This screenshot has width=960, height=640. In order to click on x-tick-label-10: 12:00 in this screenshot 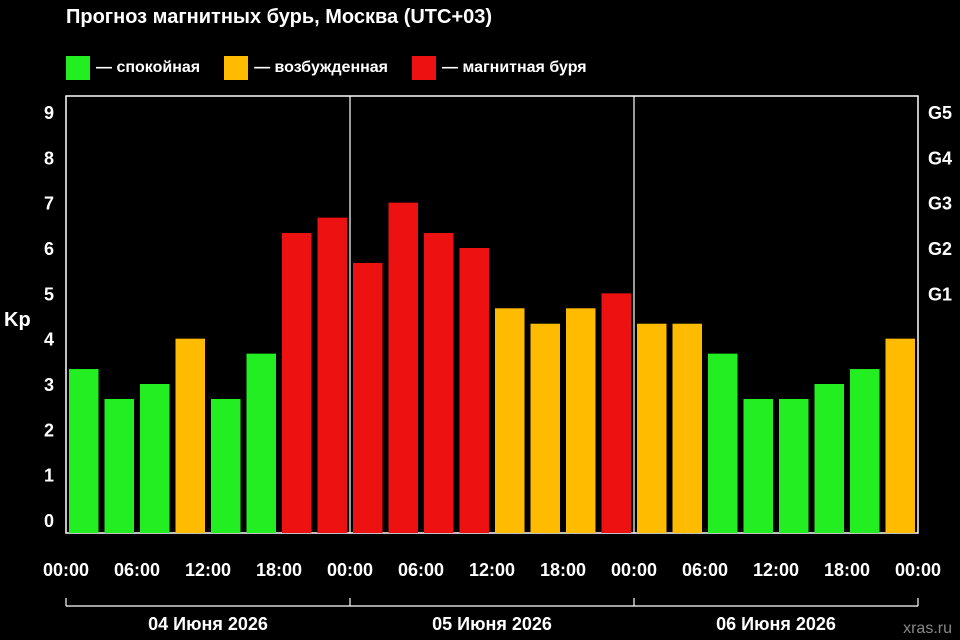, I will do `click(776, 570)`.